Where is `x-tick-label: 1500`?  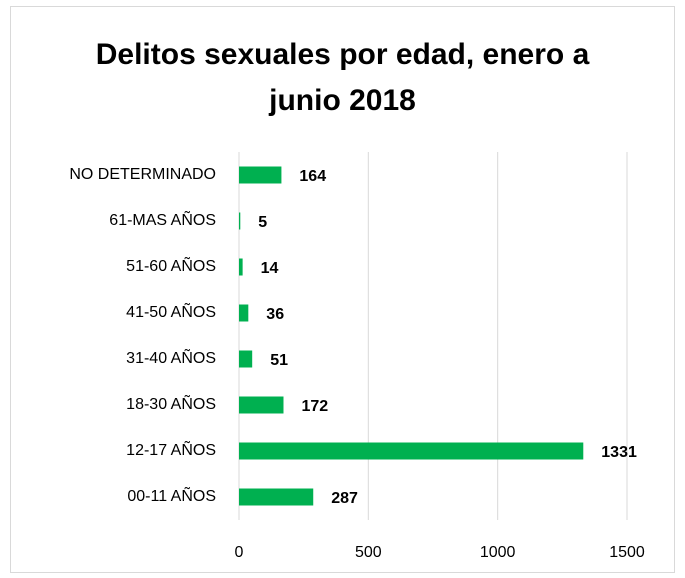
x-tick-label: 1500 is located at coordinates (627, 552).